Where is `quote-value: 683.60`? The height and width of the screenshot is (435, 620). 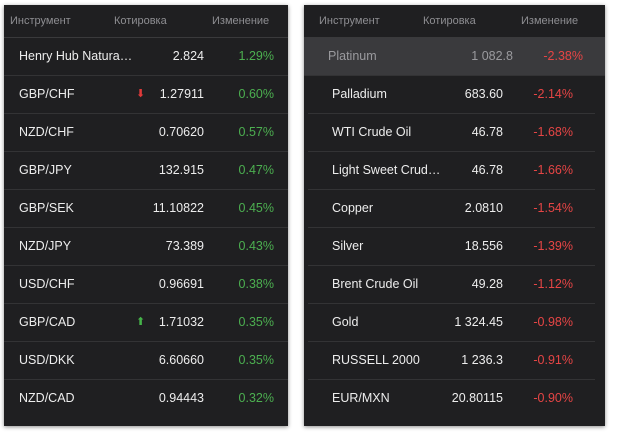
quote-value: 683.60 is located at coordinates (483, 94).